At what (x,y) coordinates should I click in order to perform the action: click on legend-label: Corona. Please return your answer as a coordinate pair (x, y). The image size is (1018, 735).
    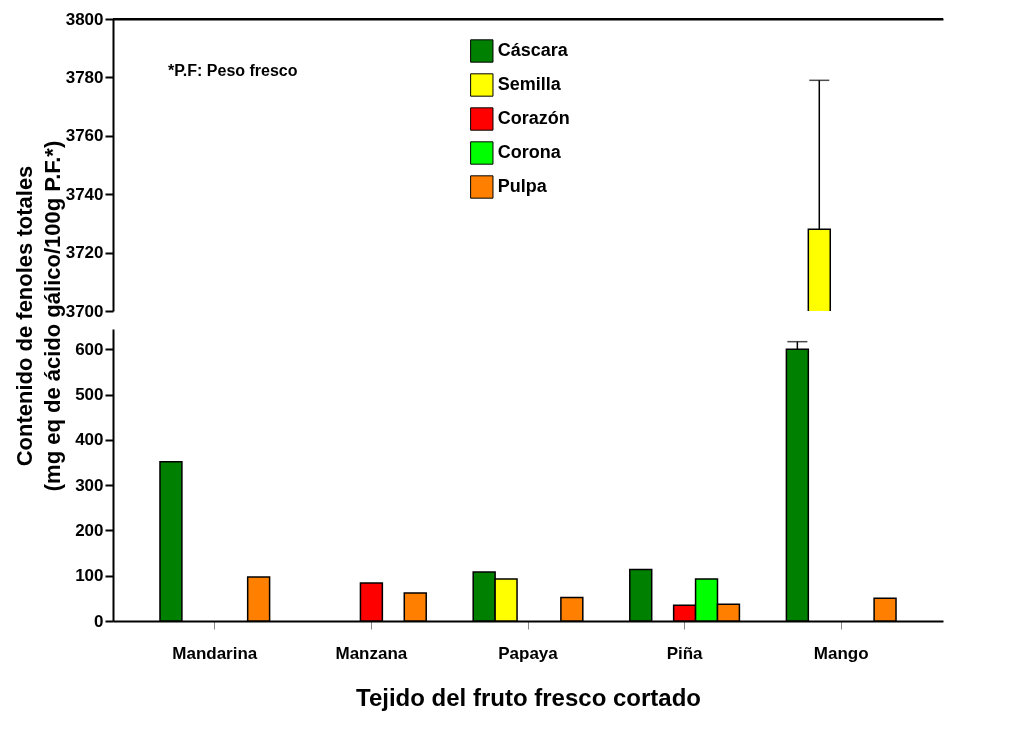
    Looking at the image, I should click on (529, 152).